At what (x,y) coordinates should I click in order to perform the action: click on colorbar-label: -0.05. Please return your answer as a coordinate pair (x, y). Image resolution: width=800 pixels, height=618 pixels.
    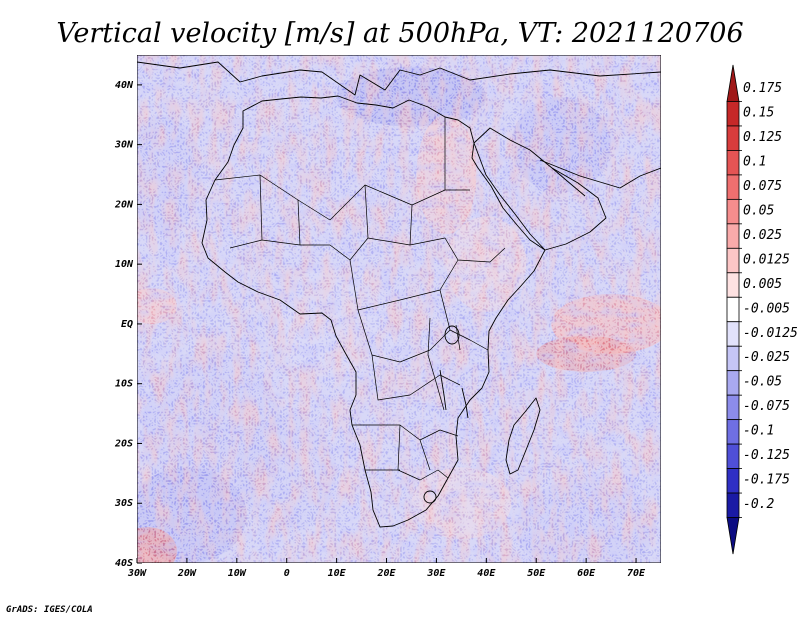
    Looking at the image, I should click on (762, 382).